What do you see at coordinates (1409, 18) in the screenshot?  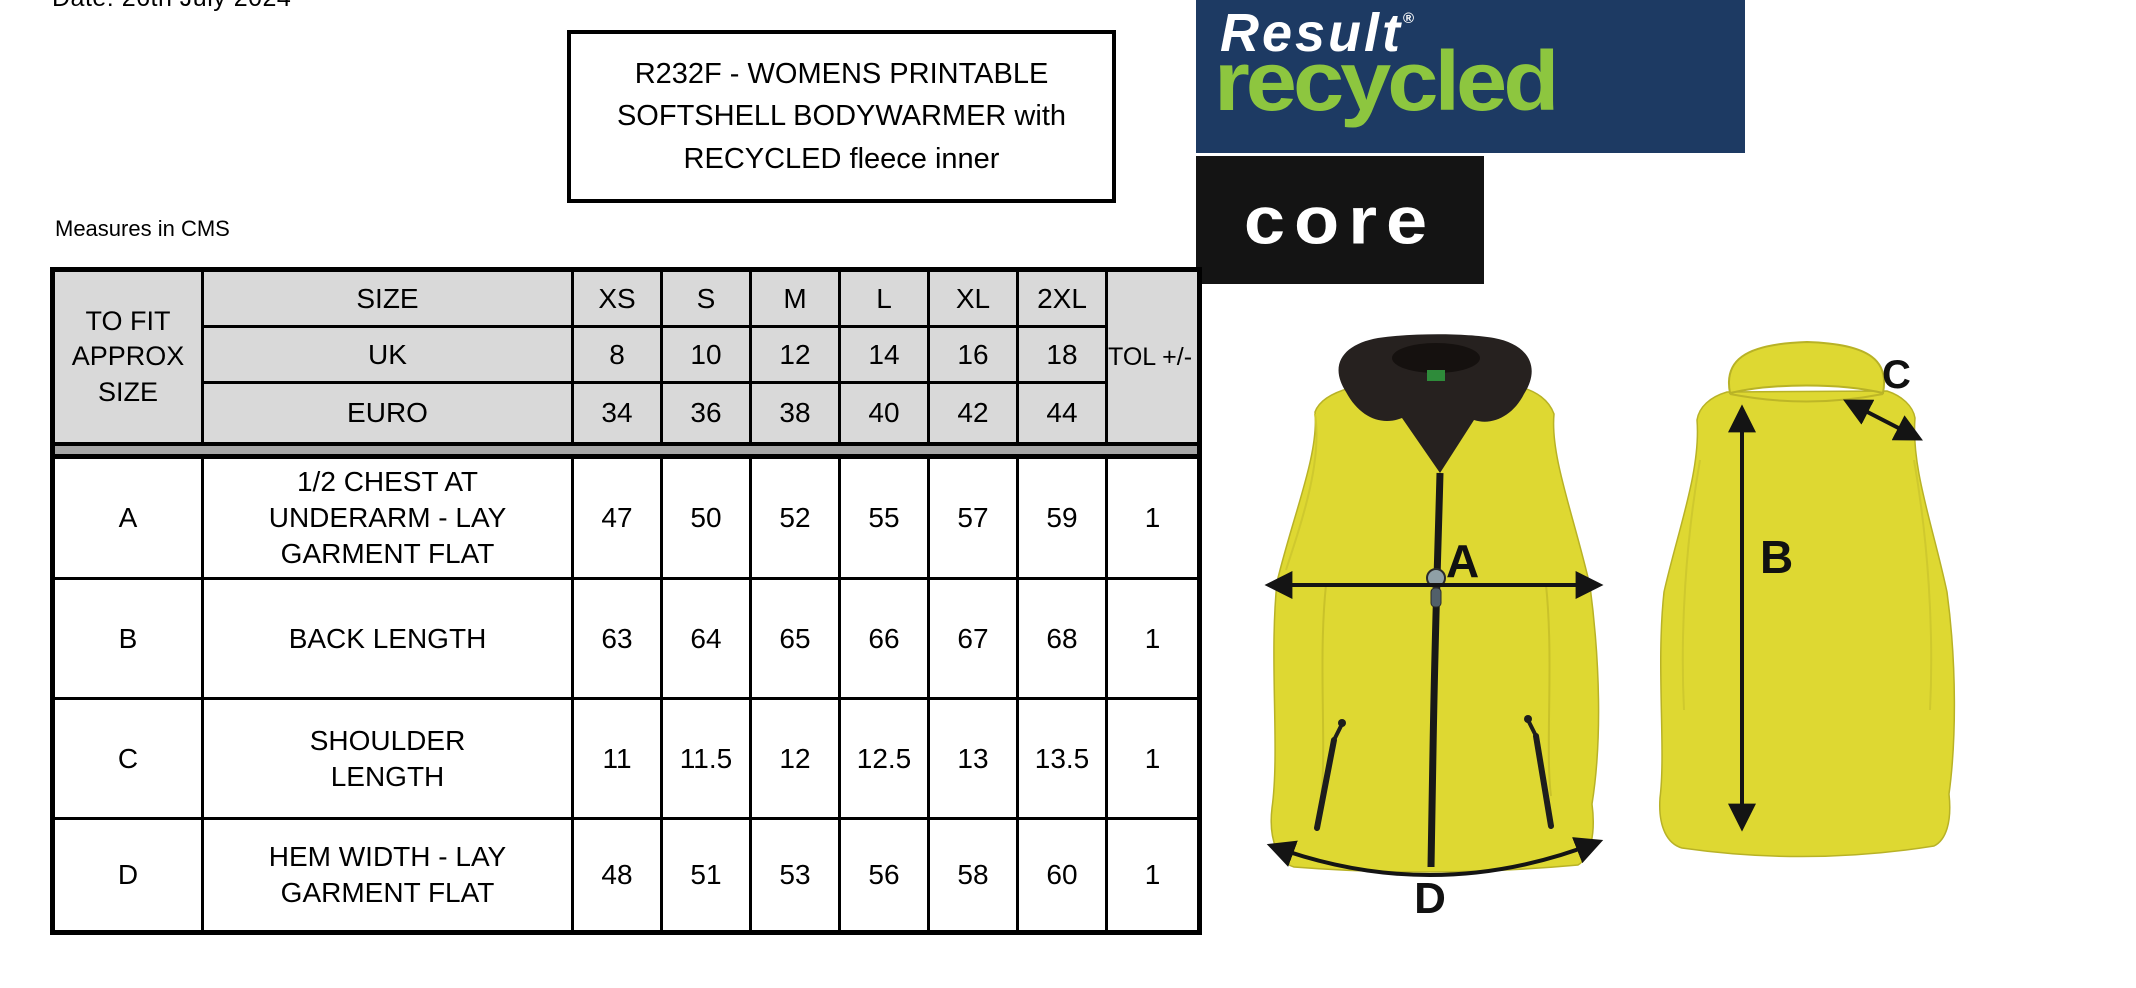 I see `registered-trademark-icon: ®` at bounding box center [1409, 18].